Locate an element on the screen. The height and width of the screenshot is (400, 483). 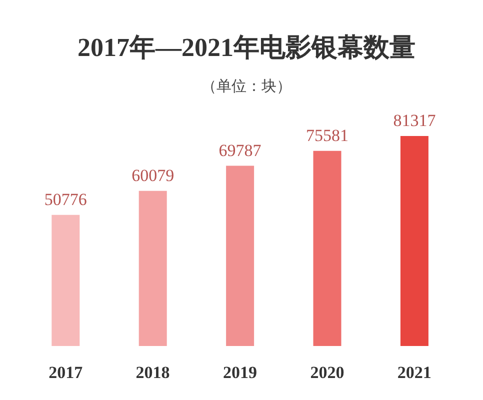
x-tick-label: 2020 is located at coordinates (327, 372).